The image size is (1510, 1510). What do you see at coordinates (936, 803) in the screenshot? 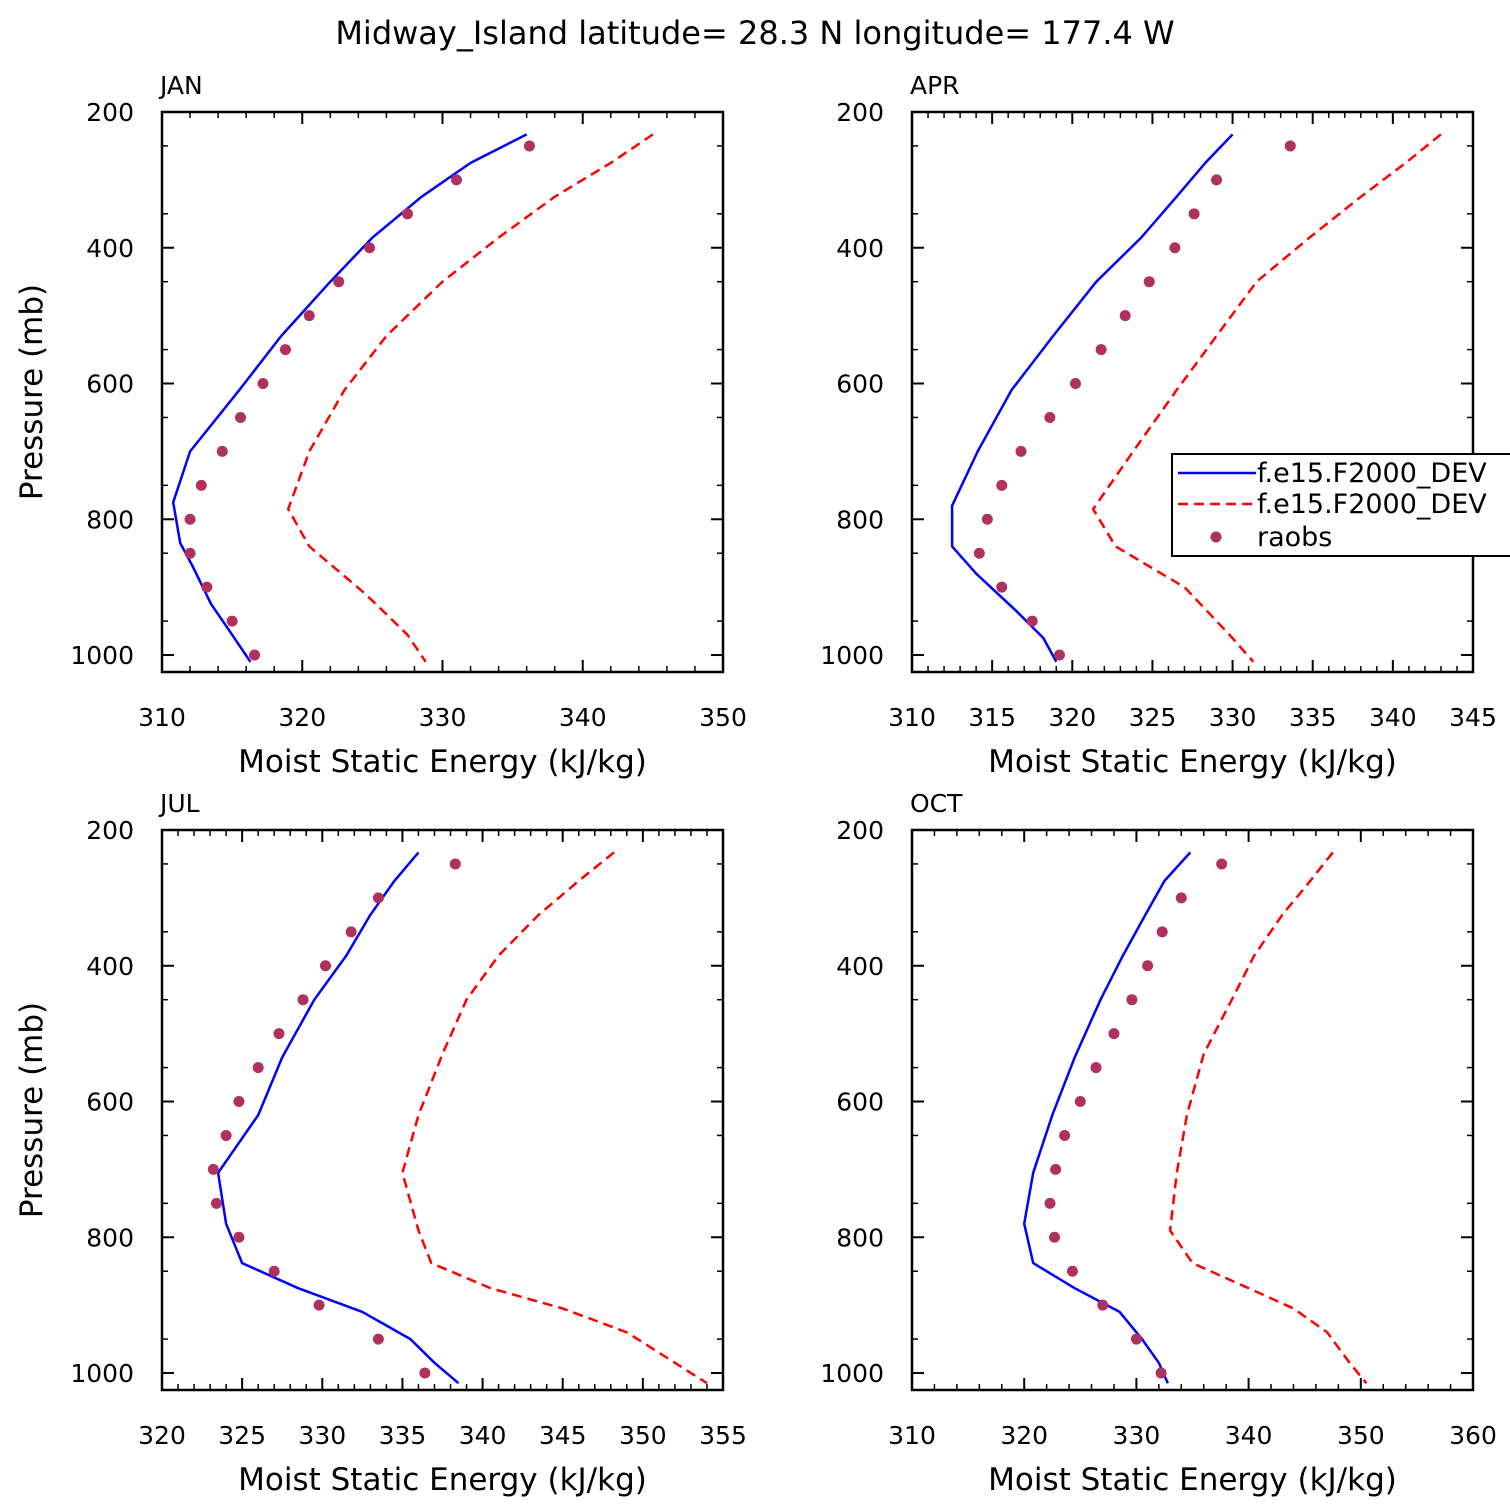
I see `panel-label: OCT` at bounding box center [936, 803].